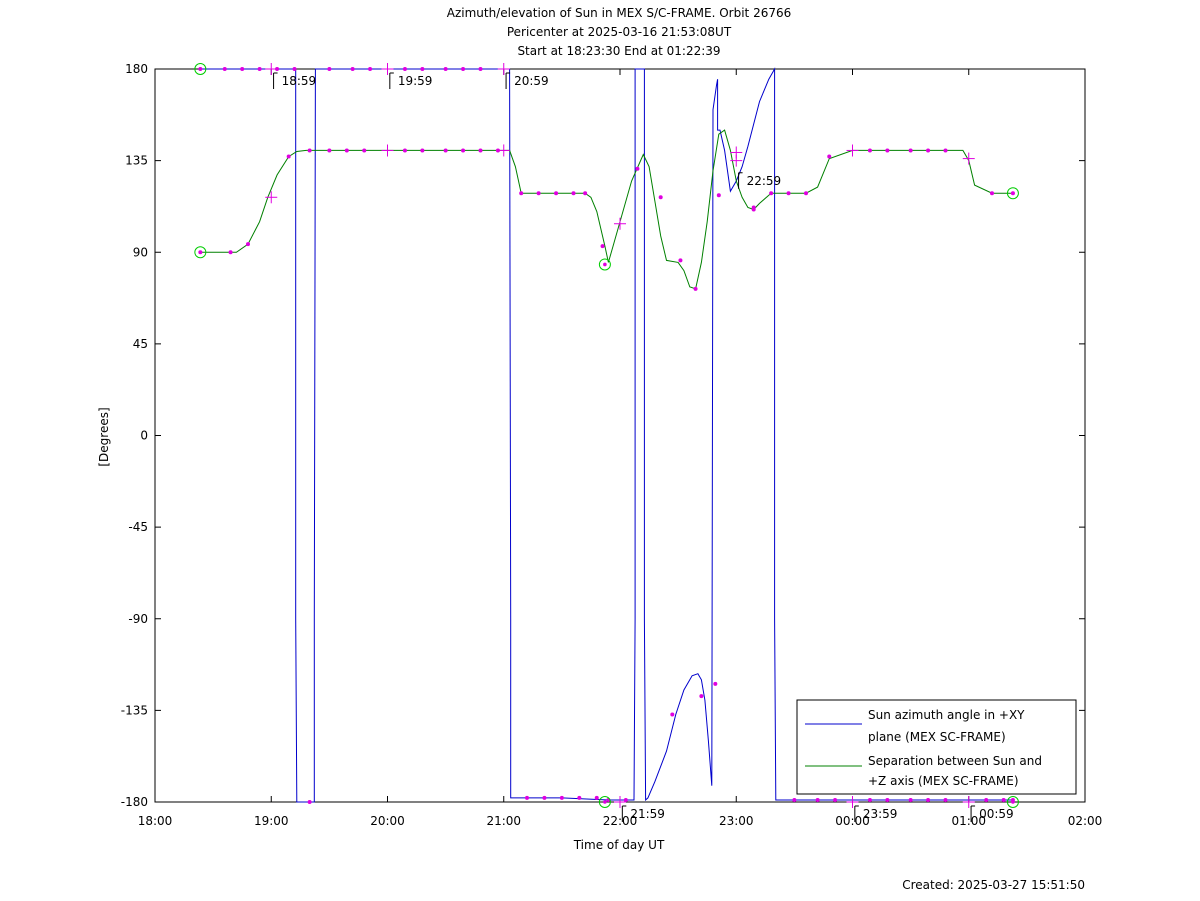 This screenshot has height=901, width=1200. Describe the element at coordinates (943, 781) in the screenshot. I see `legend-label-separation-line-2: +Z axis (MEX SC-FRAME)` at that location.